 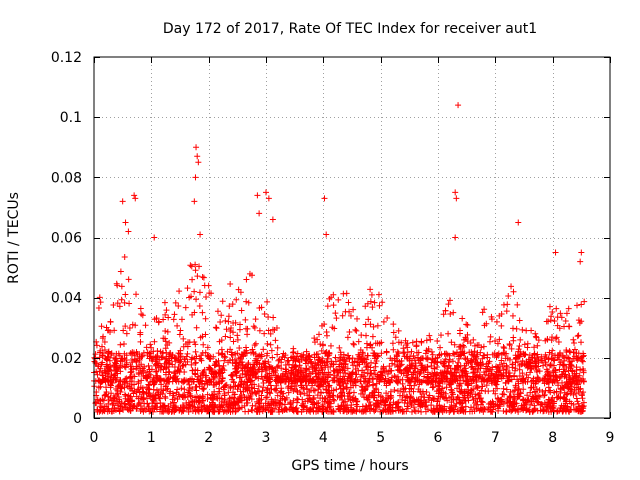 What do you see at coordinates (94, 438) in the screenshot?
I see `x-tick-label: 0` at bounding box center [94, 438].